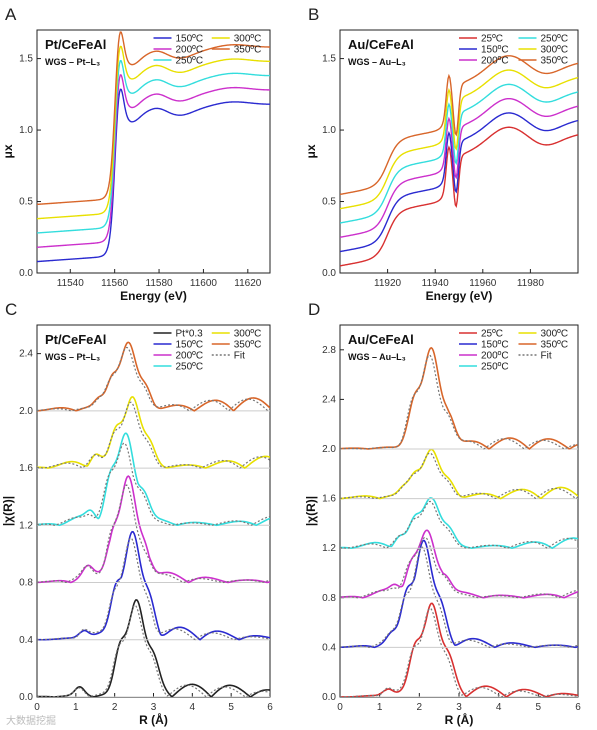  What do you see at coordinates (231, 707) in the screenshot?
I see `x-tick-label: 5` at bounding box center [231, 707].